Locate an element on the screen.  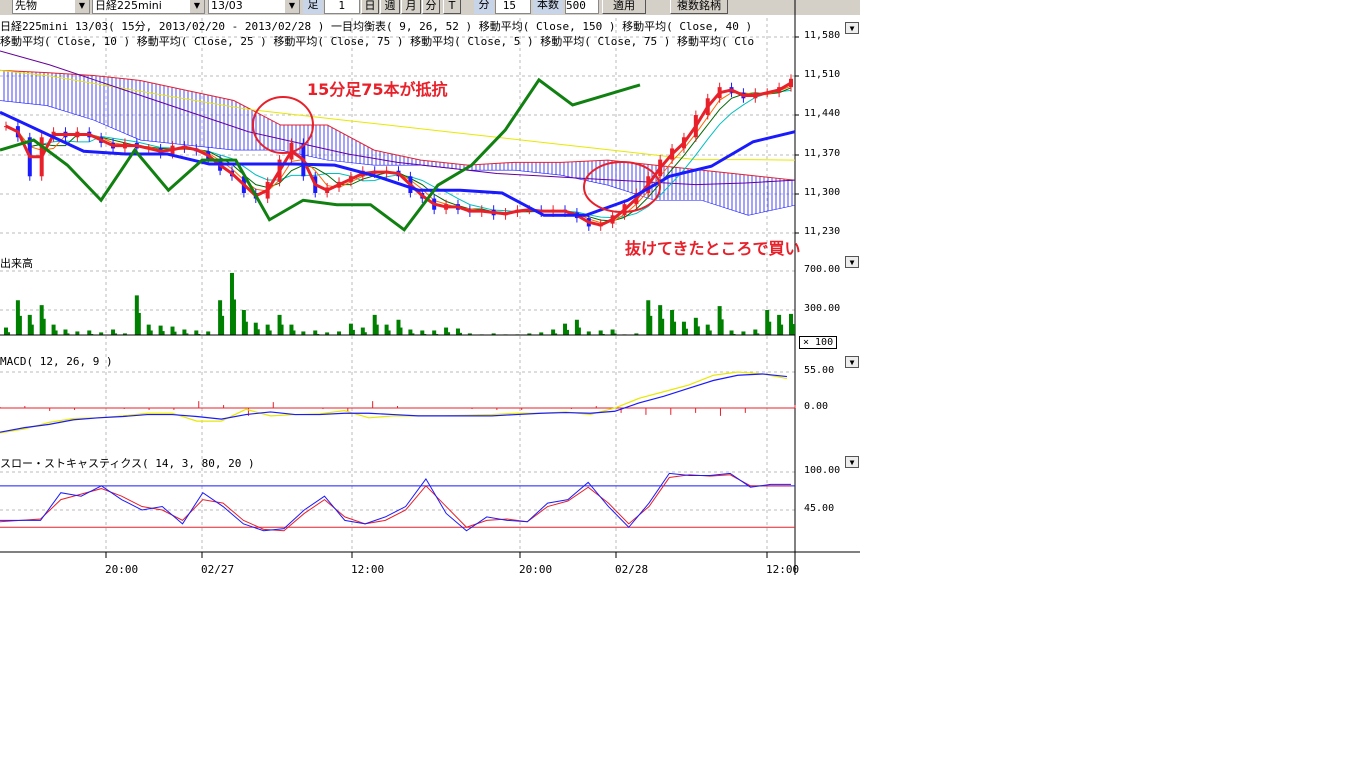
time-axis-label: 20:00 is located at coordinates (121, 569).